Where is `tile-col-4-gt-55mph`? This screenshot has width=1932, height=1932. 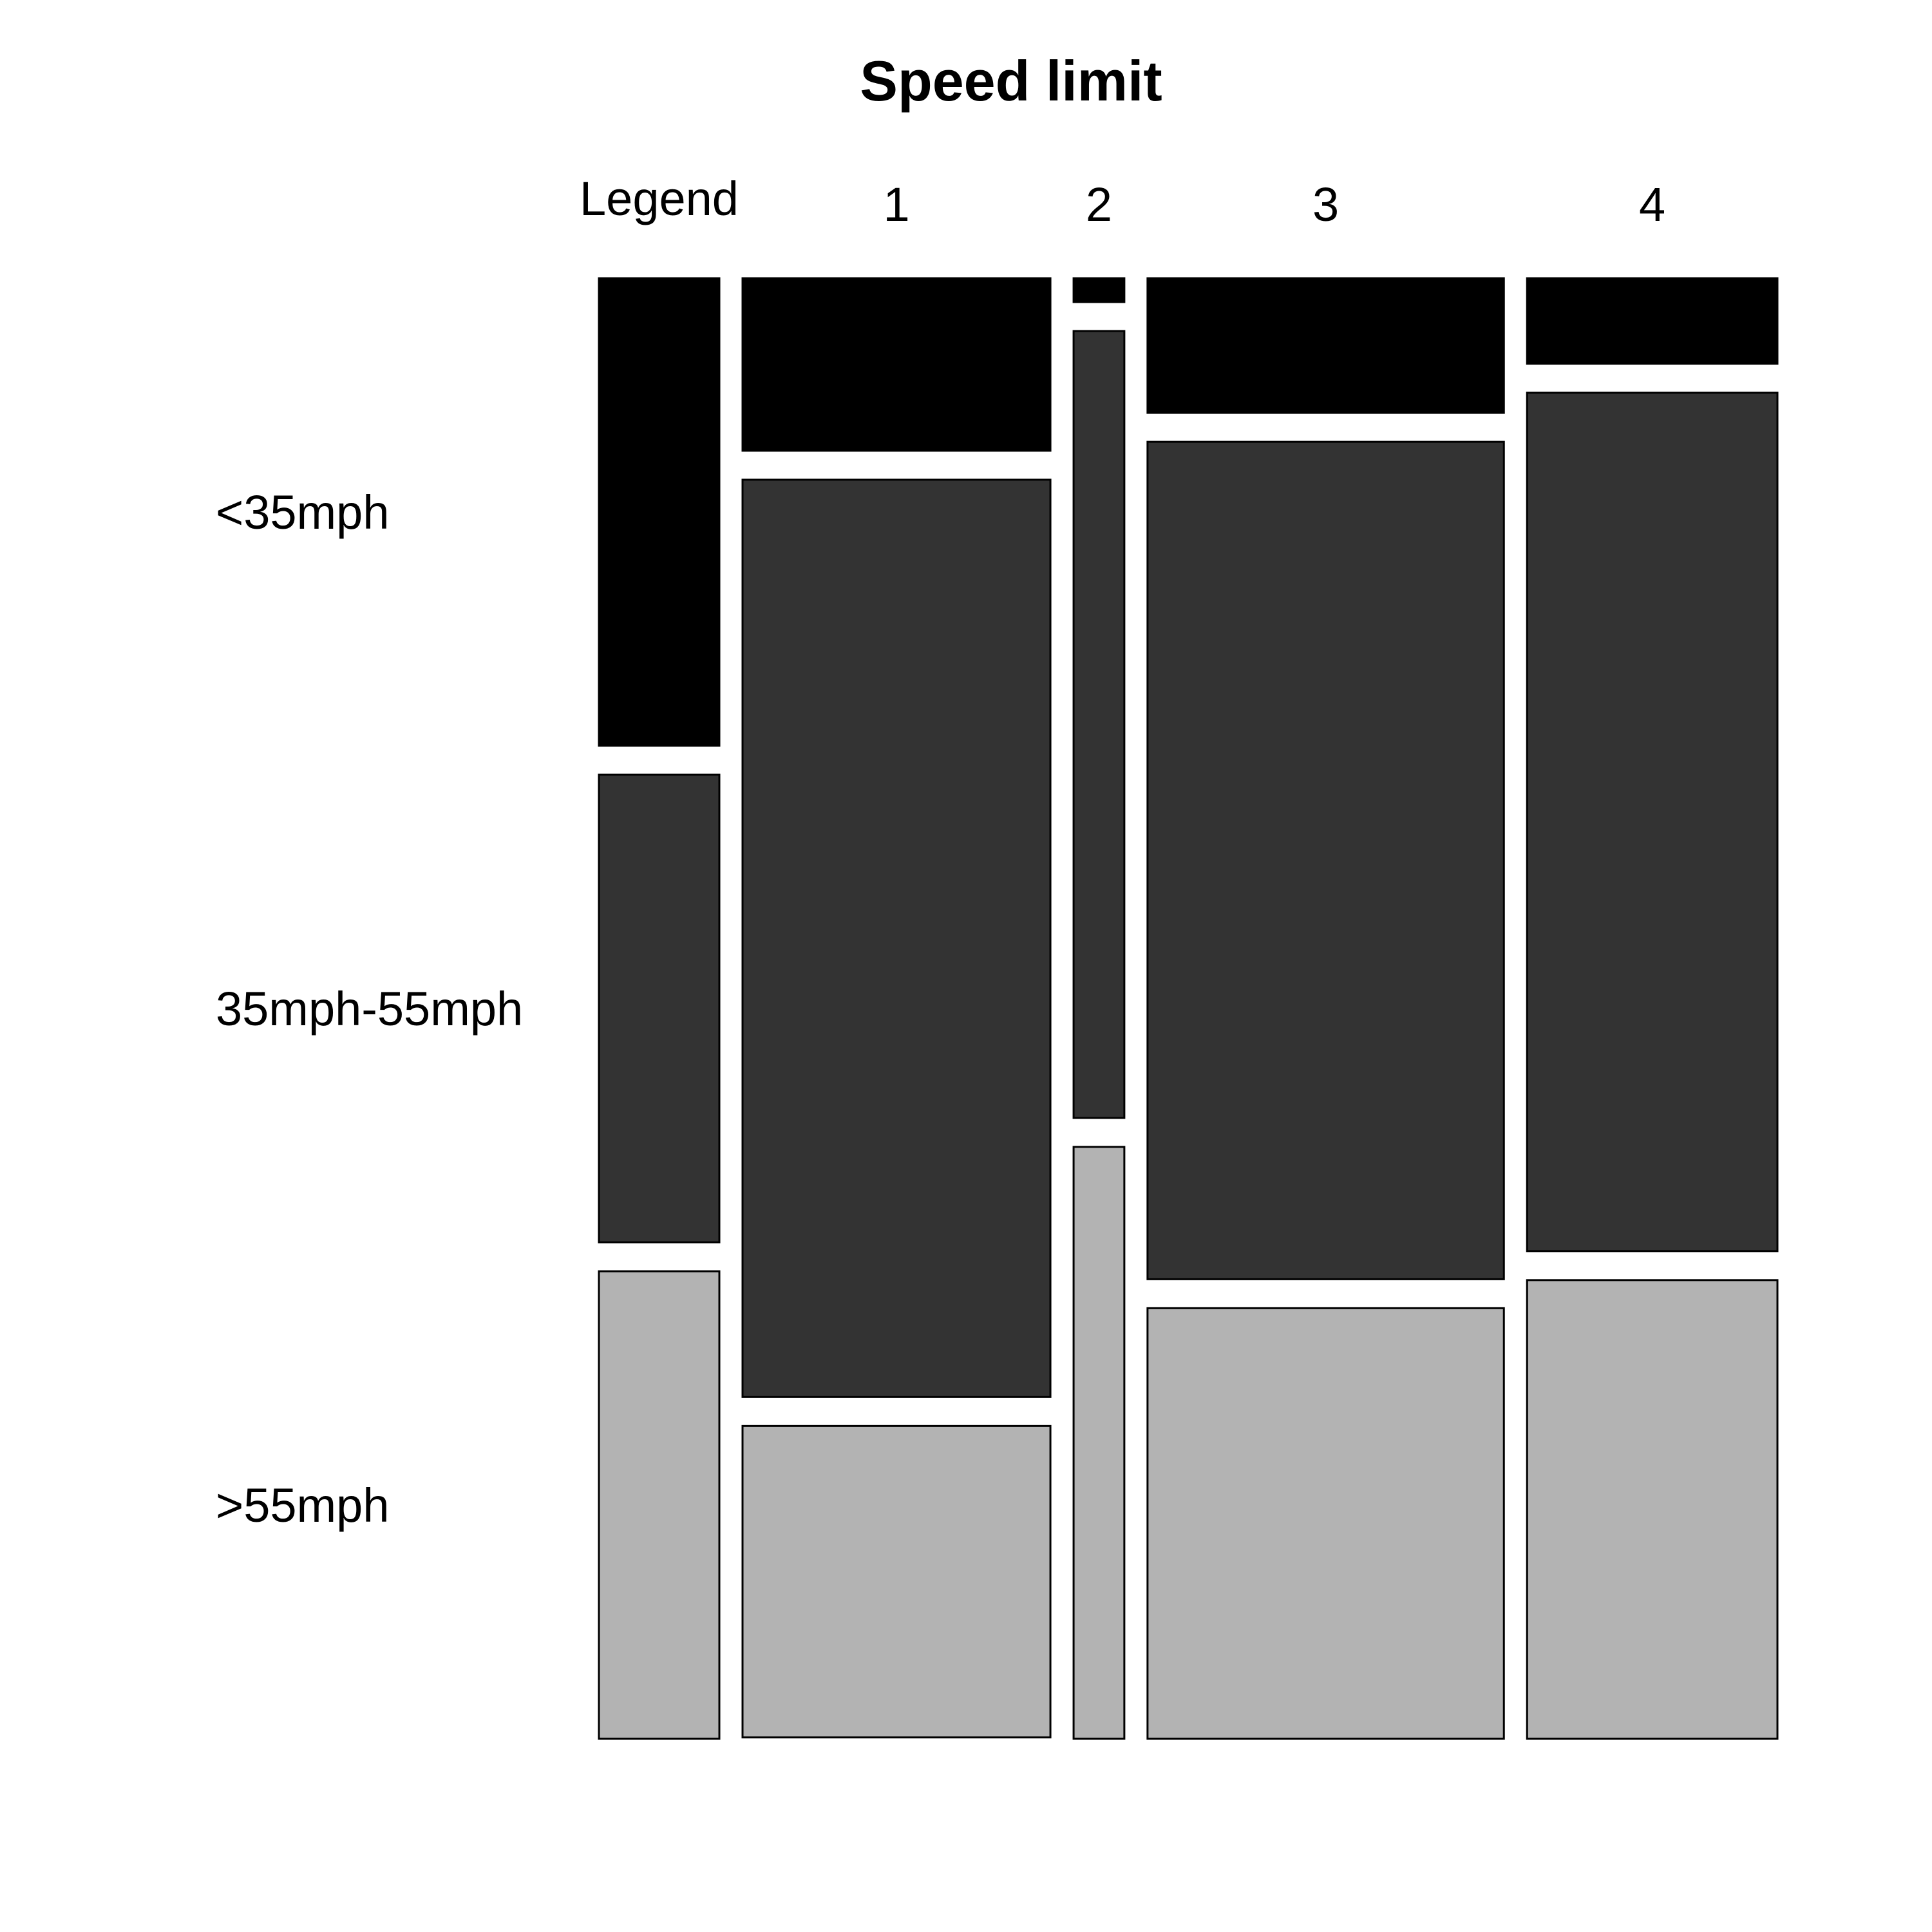 tile-col-4-gt-55mph is located at coordinates (1653, 1510).